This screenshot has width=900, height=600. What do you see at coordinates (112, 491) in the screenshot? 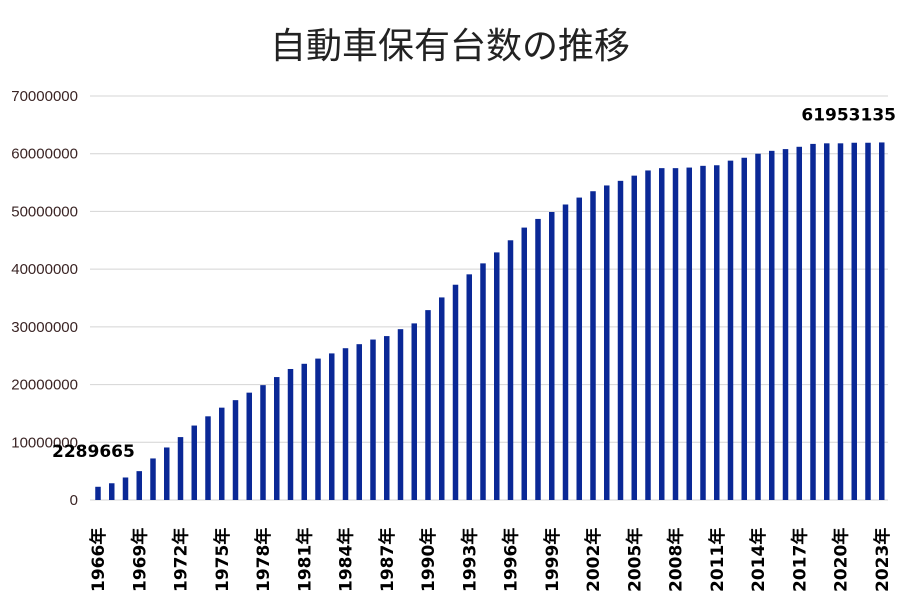
I see `bar-1967年` at bounding box center [112, 491].